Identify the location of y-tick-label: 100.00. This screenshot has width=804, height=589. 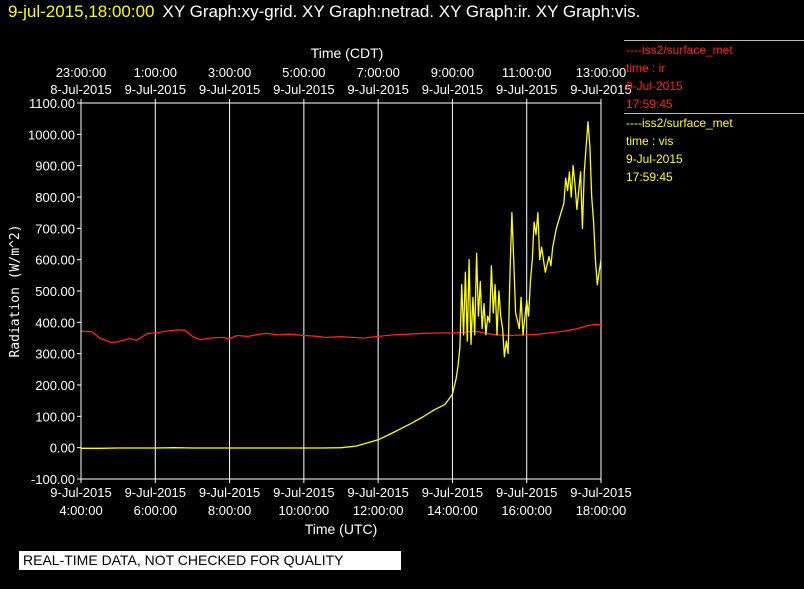
(55, 416).